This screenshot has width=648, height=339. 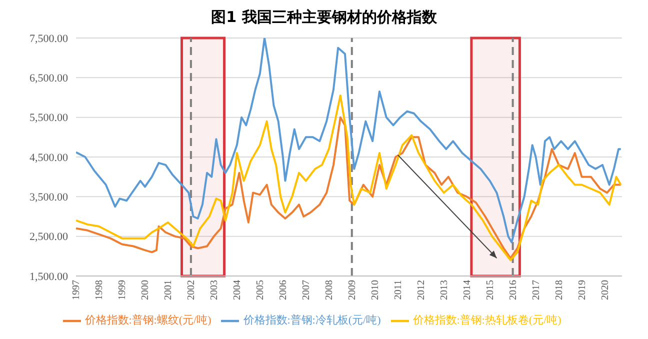 What do you see at coordinates (146, 290) in the screenshot?
I see `x-tick-label: 2000` at bounding box center [146, 290].